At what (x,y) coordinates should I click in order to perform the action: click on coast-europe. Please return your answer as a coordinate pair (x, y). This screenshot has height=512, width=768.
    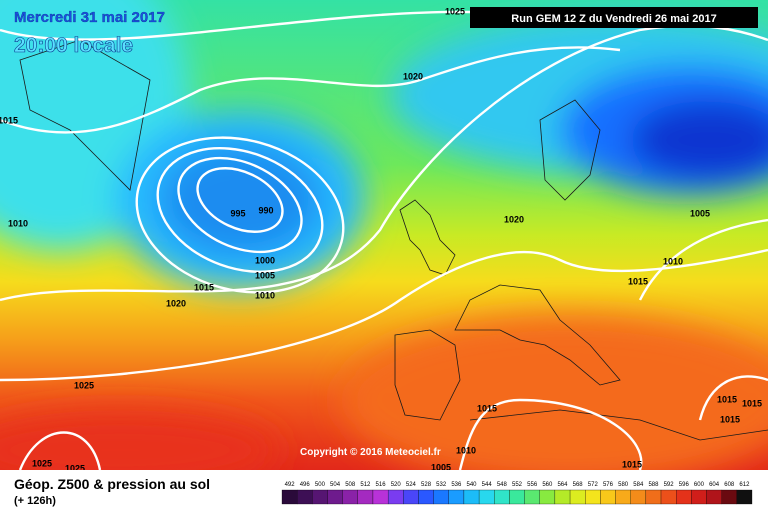
    Looking at the image, I should click on (537, 335).